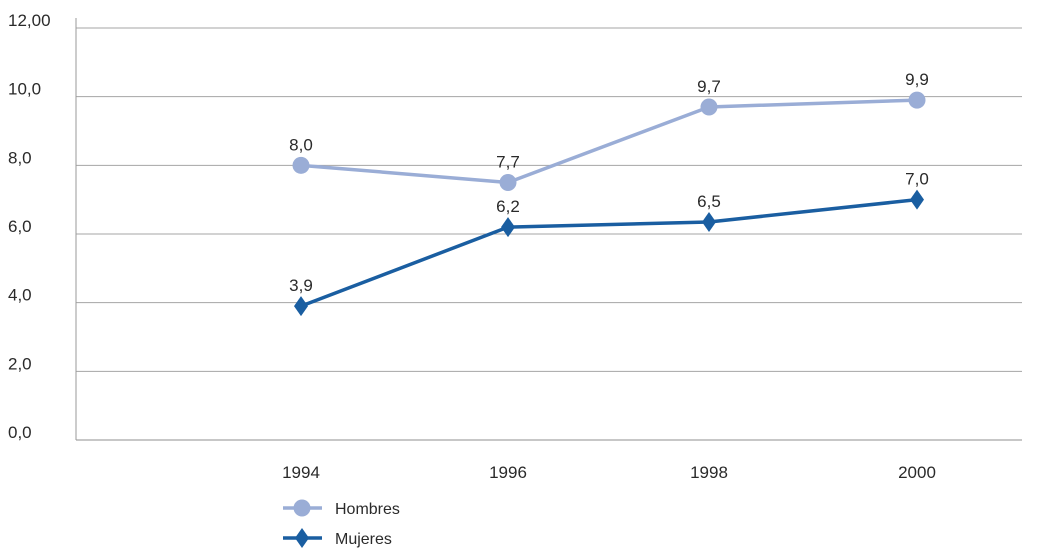 The height and width of the screenshot is (548, 1042). I want to click on data-label: 6,5, so click(709, 201).